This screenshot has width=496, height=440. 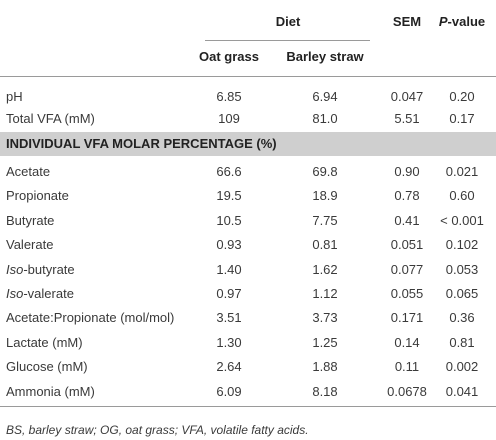 What do you see at coordinates (30, 245) in the screenshot?
I see `row-label: Valerate` at bounding box center [30, 245].